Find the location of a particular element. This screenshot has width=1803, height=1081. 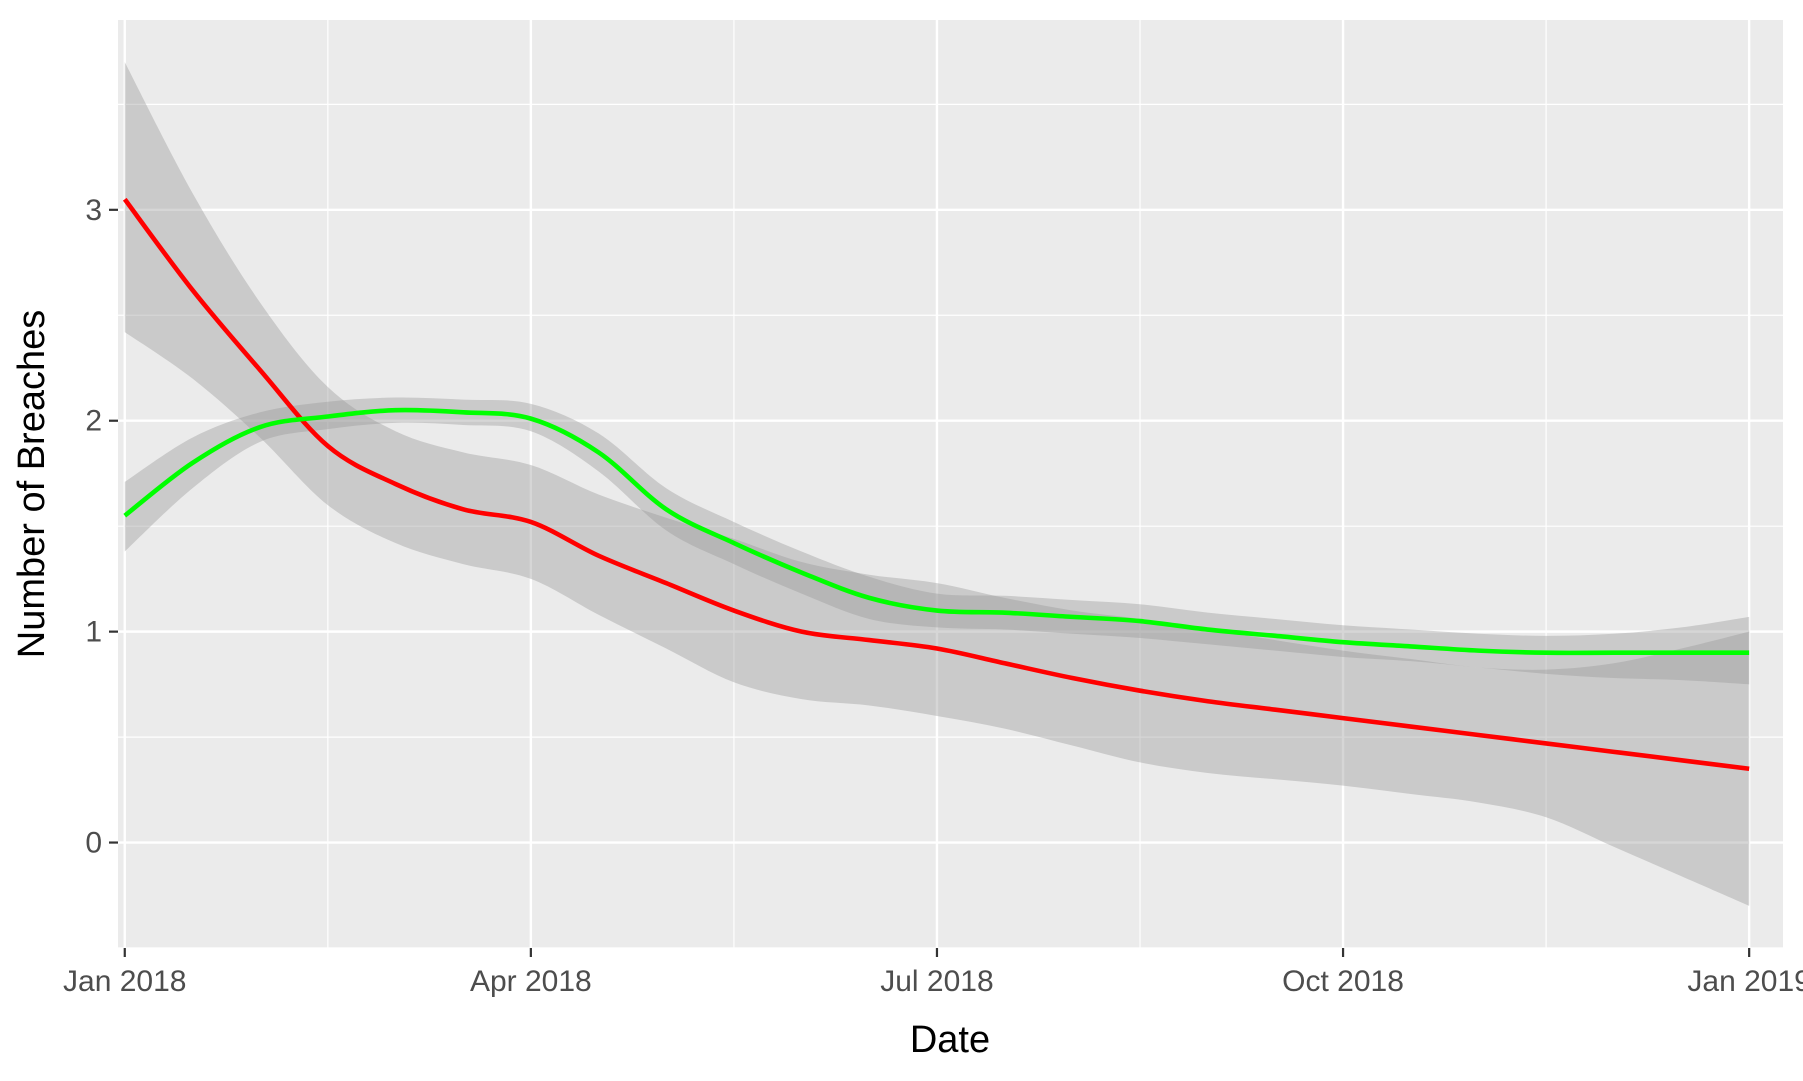

x-tick-label: Jan 2018 is located at coordinates (124, 981).